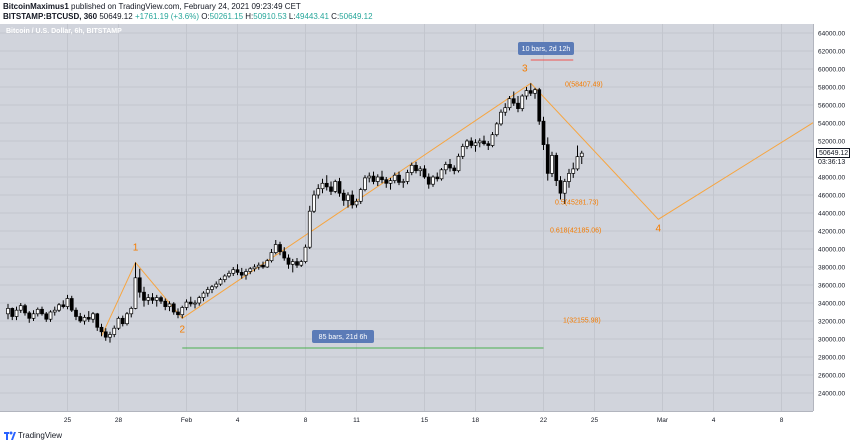 Image resolution: width=850 pixels, height=445 pixels. What do you see at coordinates (525, 68) in the screenshot?
I see `wave-label: 3` at bounding box center [525, 68].